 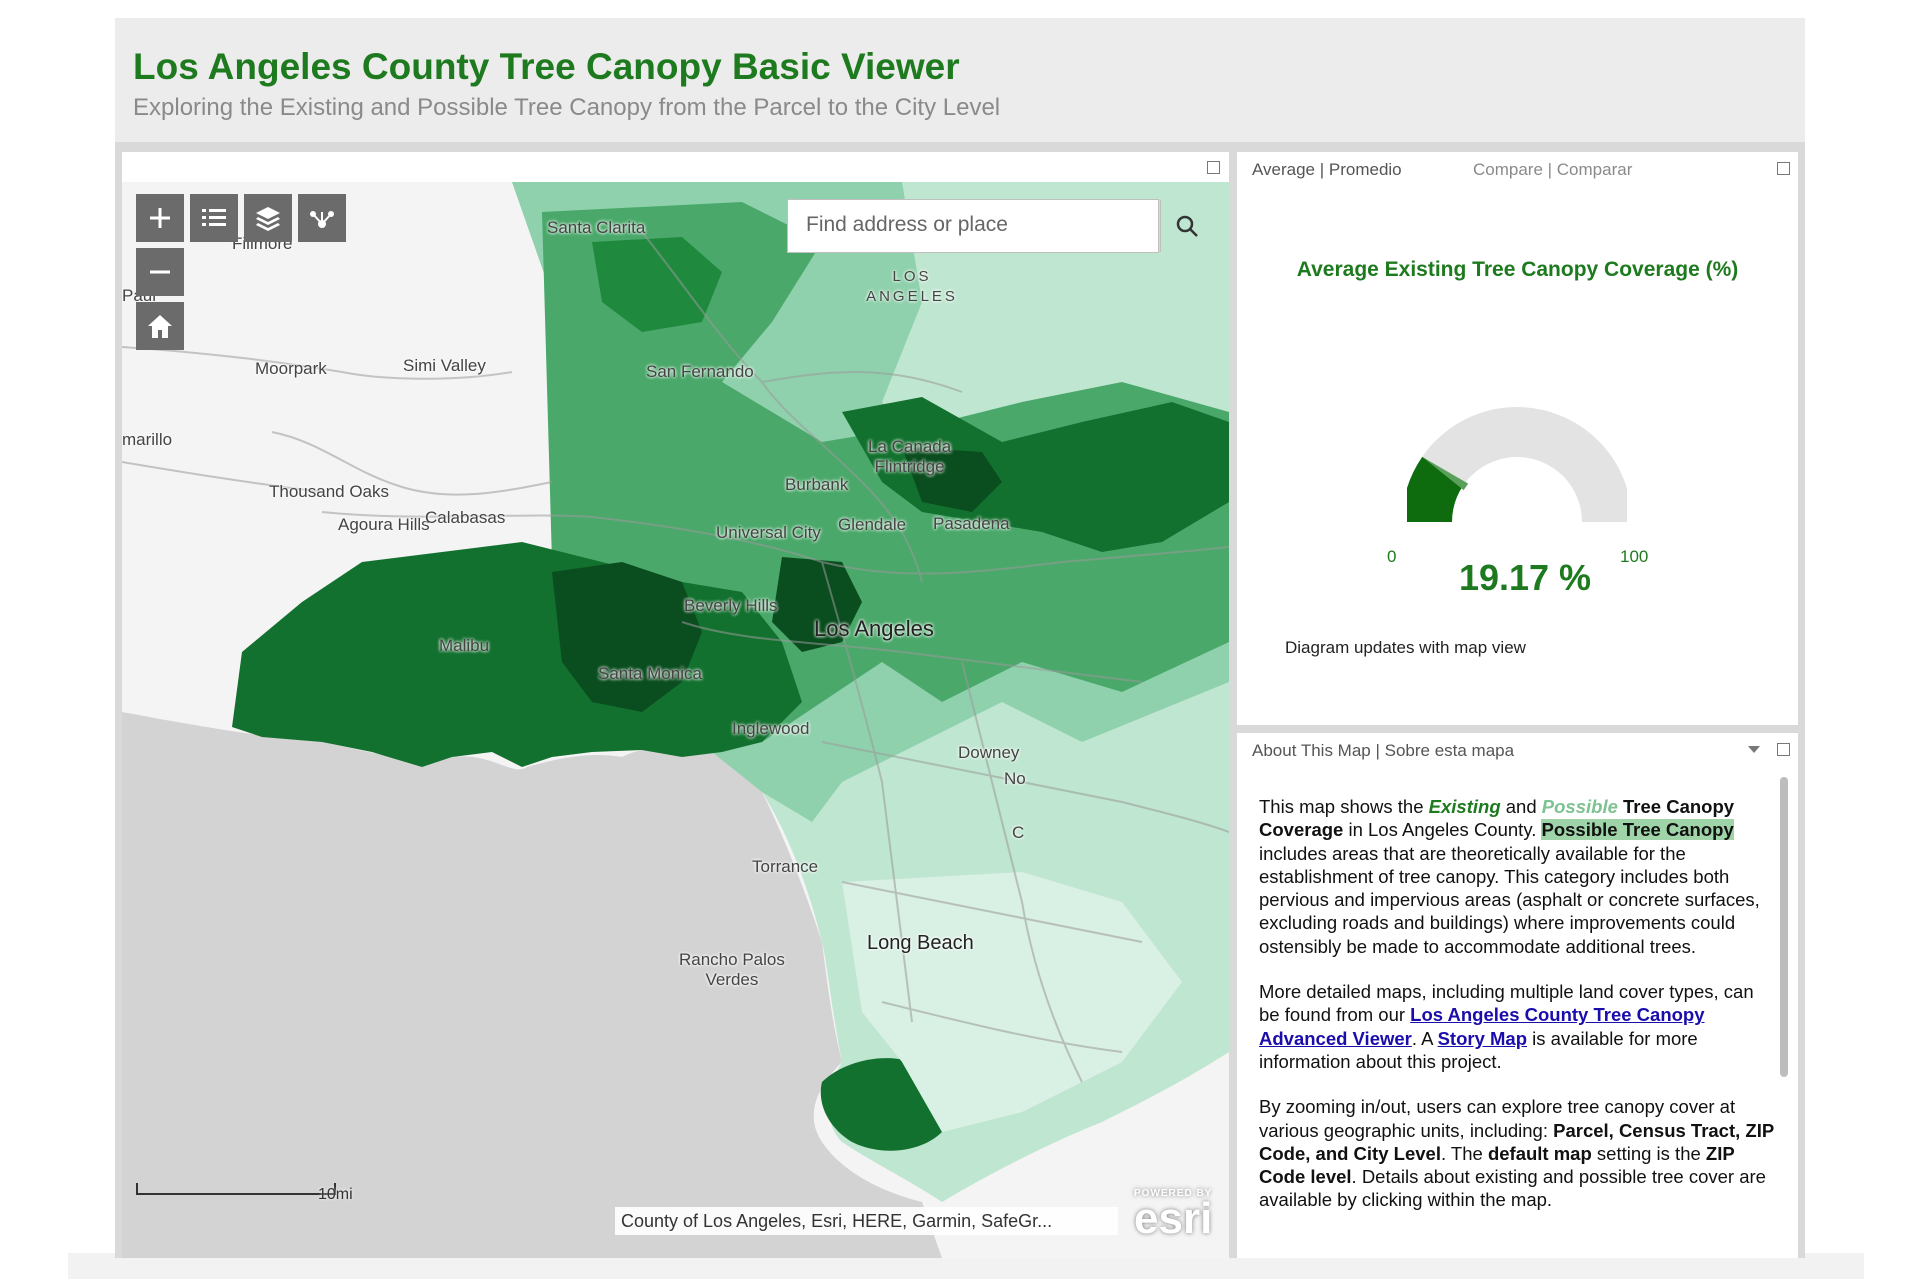 I want to click on place-label: Santa Monica, so click(x=650, y=673).